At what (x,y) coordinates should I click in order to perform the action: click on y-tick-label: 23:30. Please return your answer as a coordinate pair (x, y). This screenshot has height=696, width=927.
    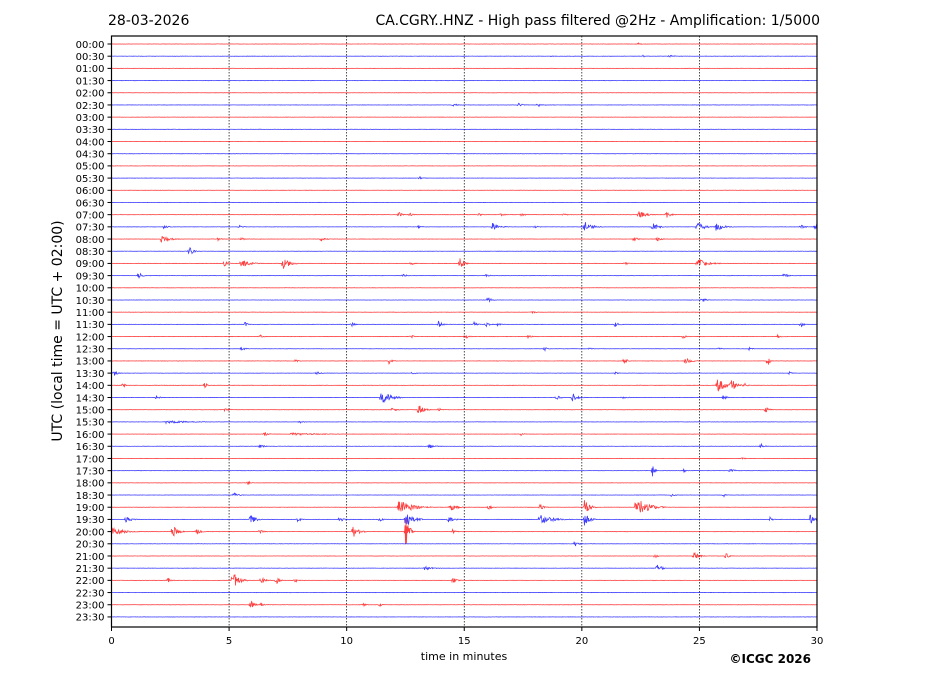
    Looking at the image, I should click on (90, 618).